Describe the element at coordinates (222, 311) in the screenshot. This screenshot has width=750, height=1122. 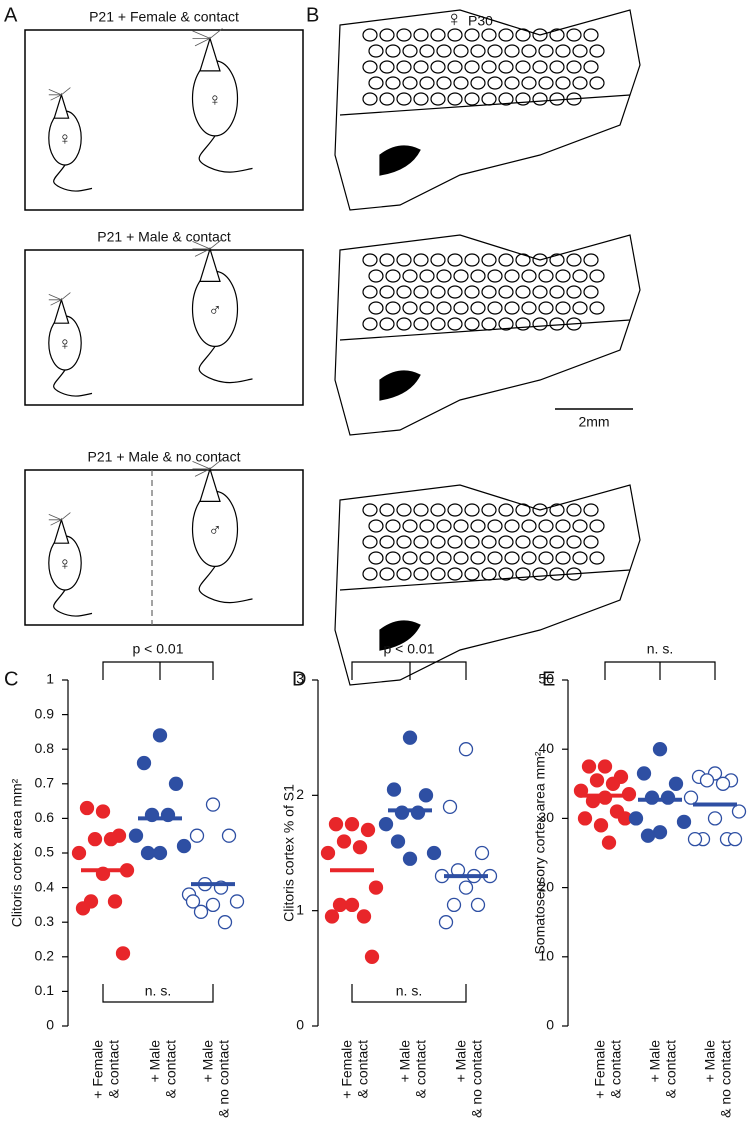
I see `rat: ♂` at that location.